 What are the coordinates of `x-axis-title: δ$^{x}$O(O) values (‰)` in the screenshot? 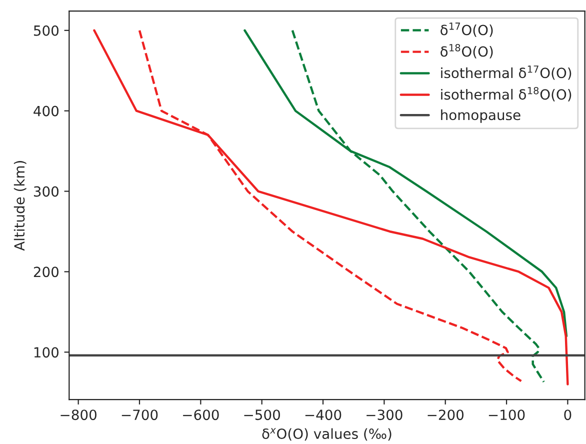 It's located at (327, 434).